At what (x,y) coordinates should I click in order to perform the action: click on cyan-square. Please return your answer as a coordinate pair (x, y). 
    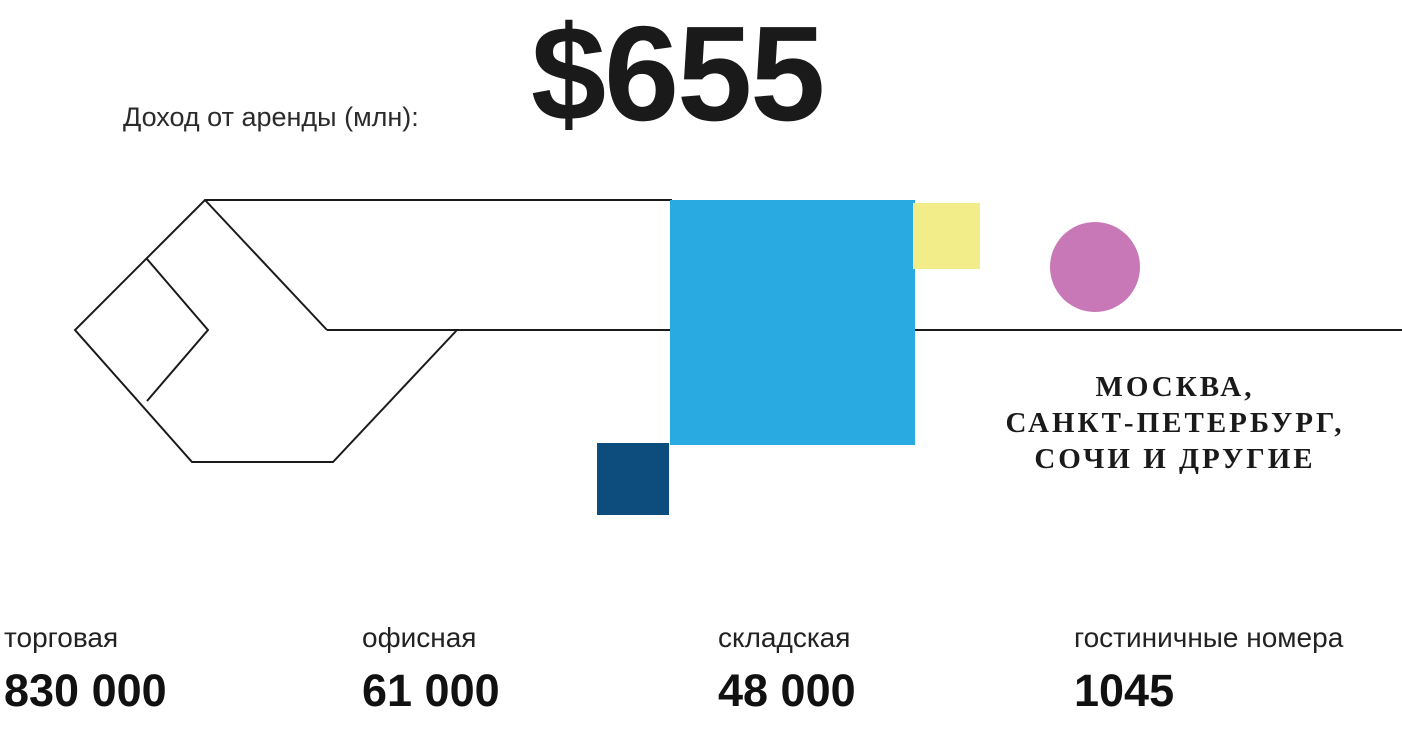
    Looking at the image, I should click on (792, 322).